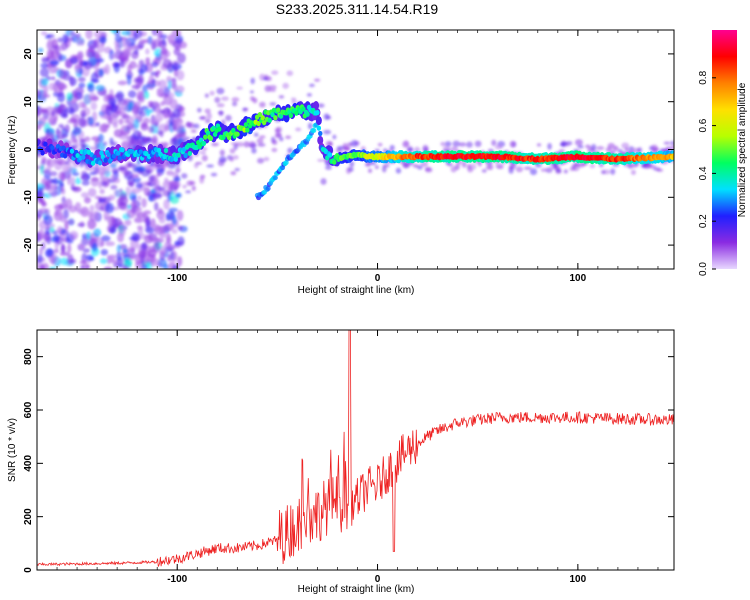  Describe the element at coordinates (742, 149) in the screenshot. I see `colorbar-label: Normalized spectral amplitude` at that location.